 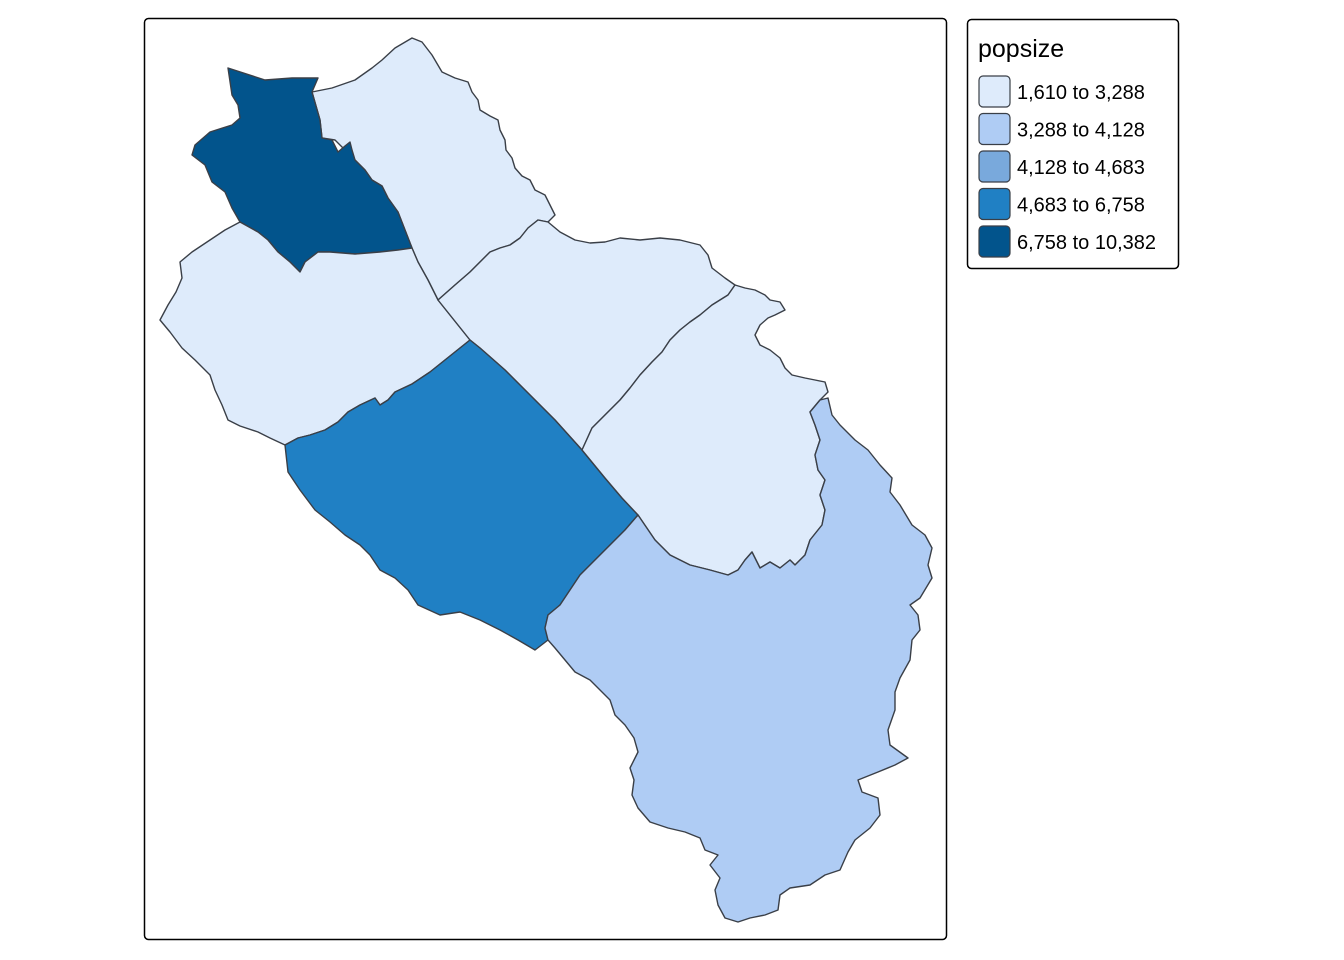 I want to click on legend-label: 4,128 to 4,683, so click(x=1081, y=168).